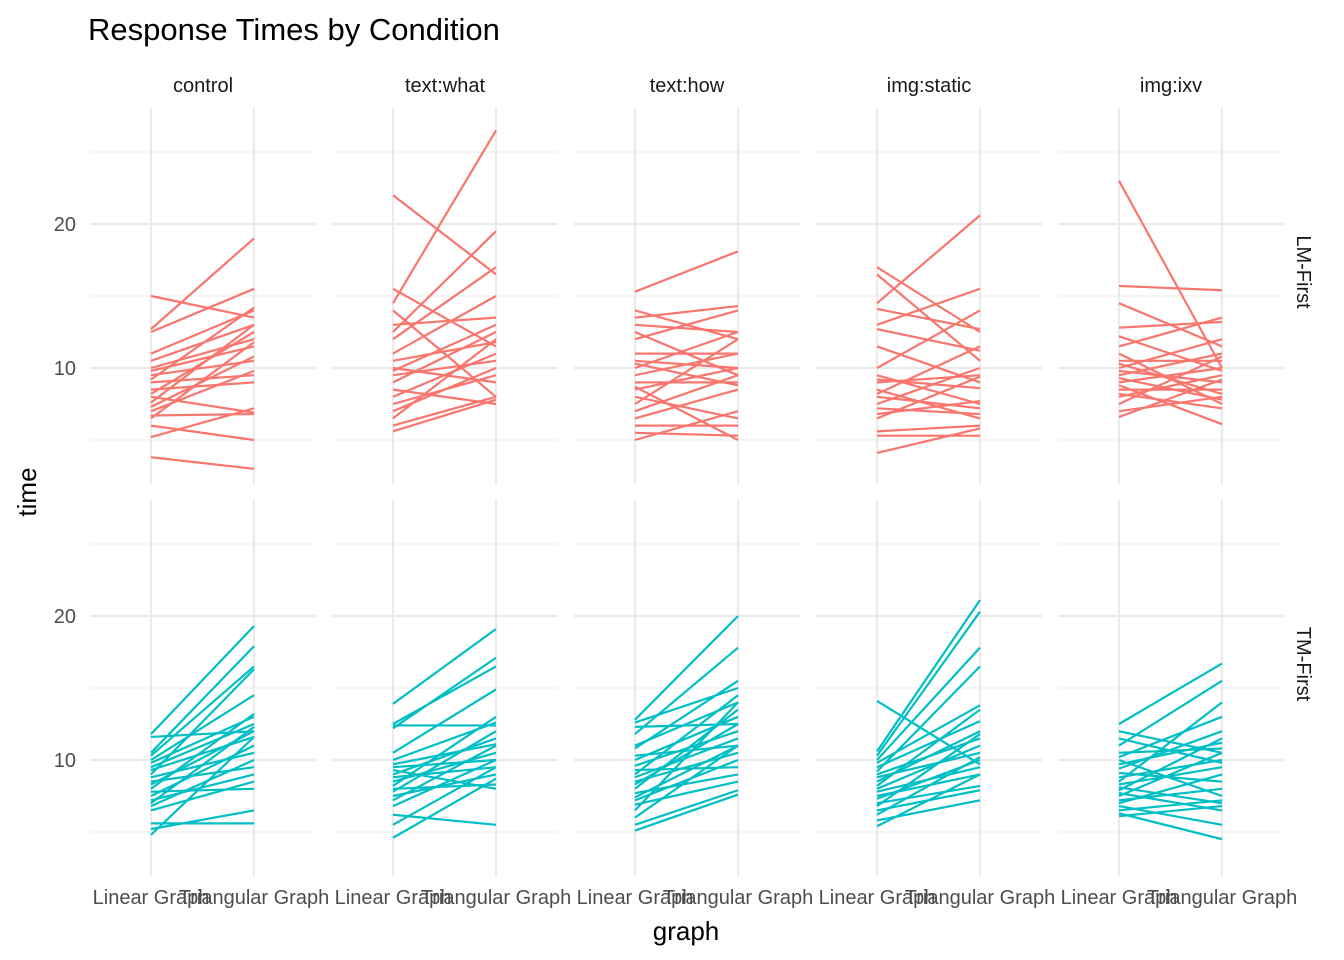 This screenshot has width=1344, height=960. I want to click on facet-column-label: text:what, so click(445, 86).